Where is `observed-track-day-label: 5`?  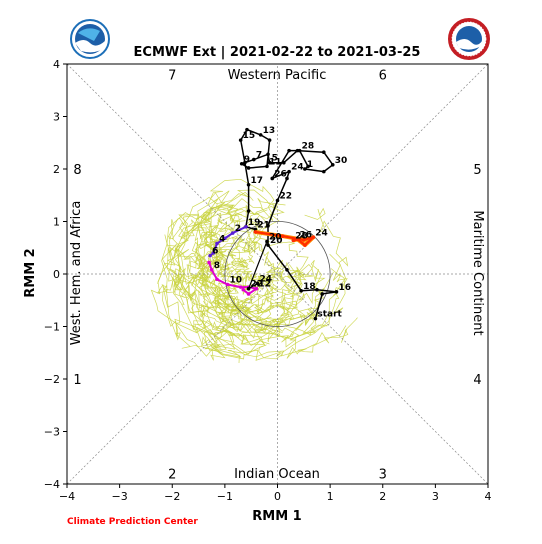
observed-track-day-label: 5 is located at coordinates (275, 159).